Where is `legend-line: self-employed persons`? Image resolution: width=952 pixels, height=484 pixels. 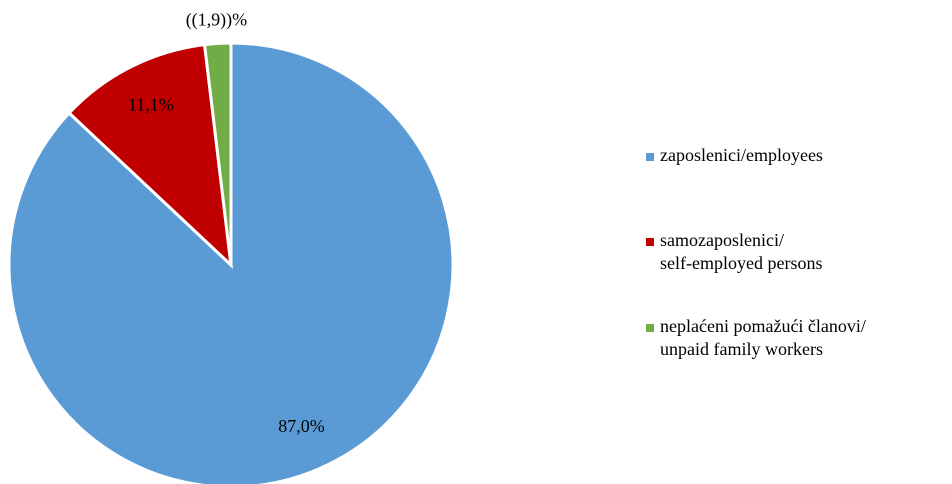 legend-line: self-employed persons is located at coordinates (741, 263).